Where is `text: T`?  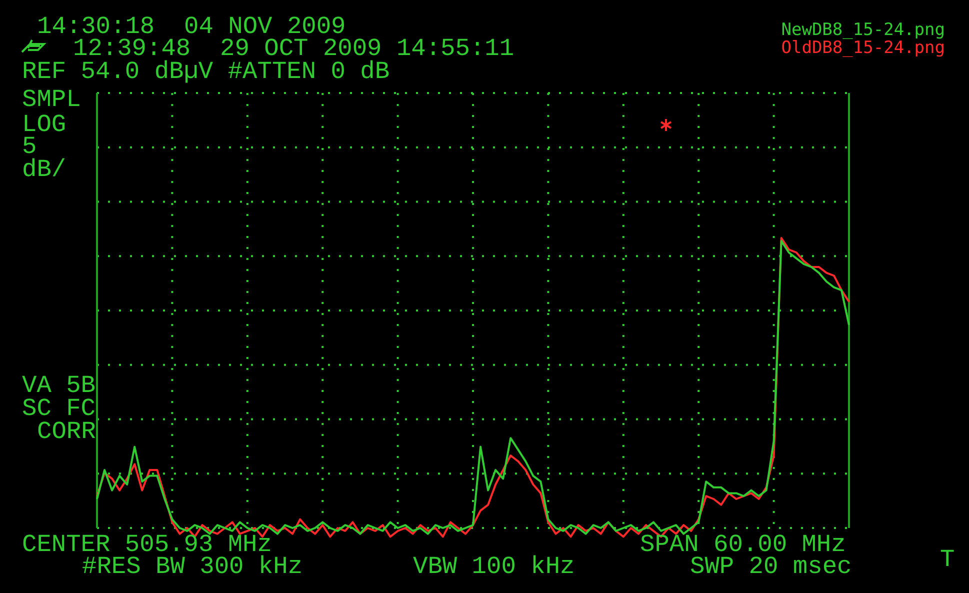
text: T is located at coordinates (947, 560).